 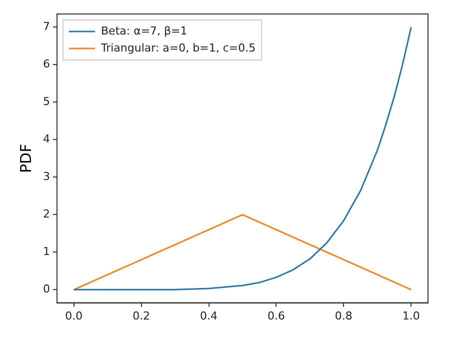 What do you see at coordinates (46, 101) in the screenshot?
I see `y-tick-label: 5` at bounding box center [46, 101].